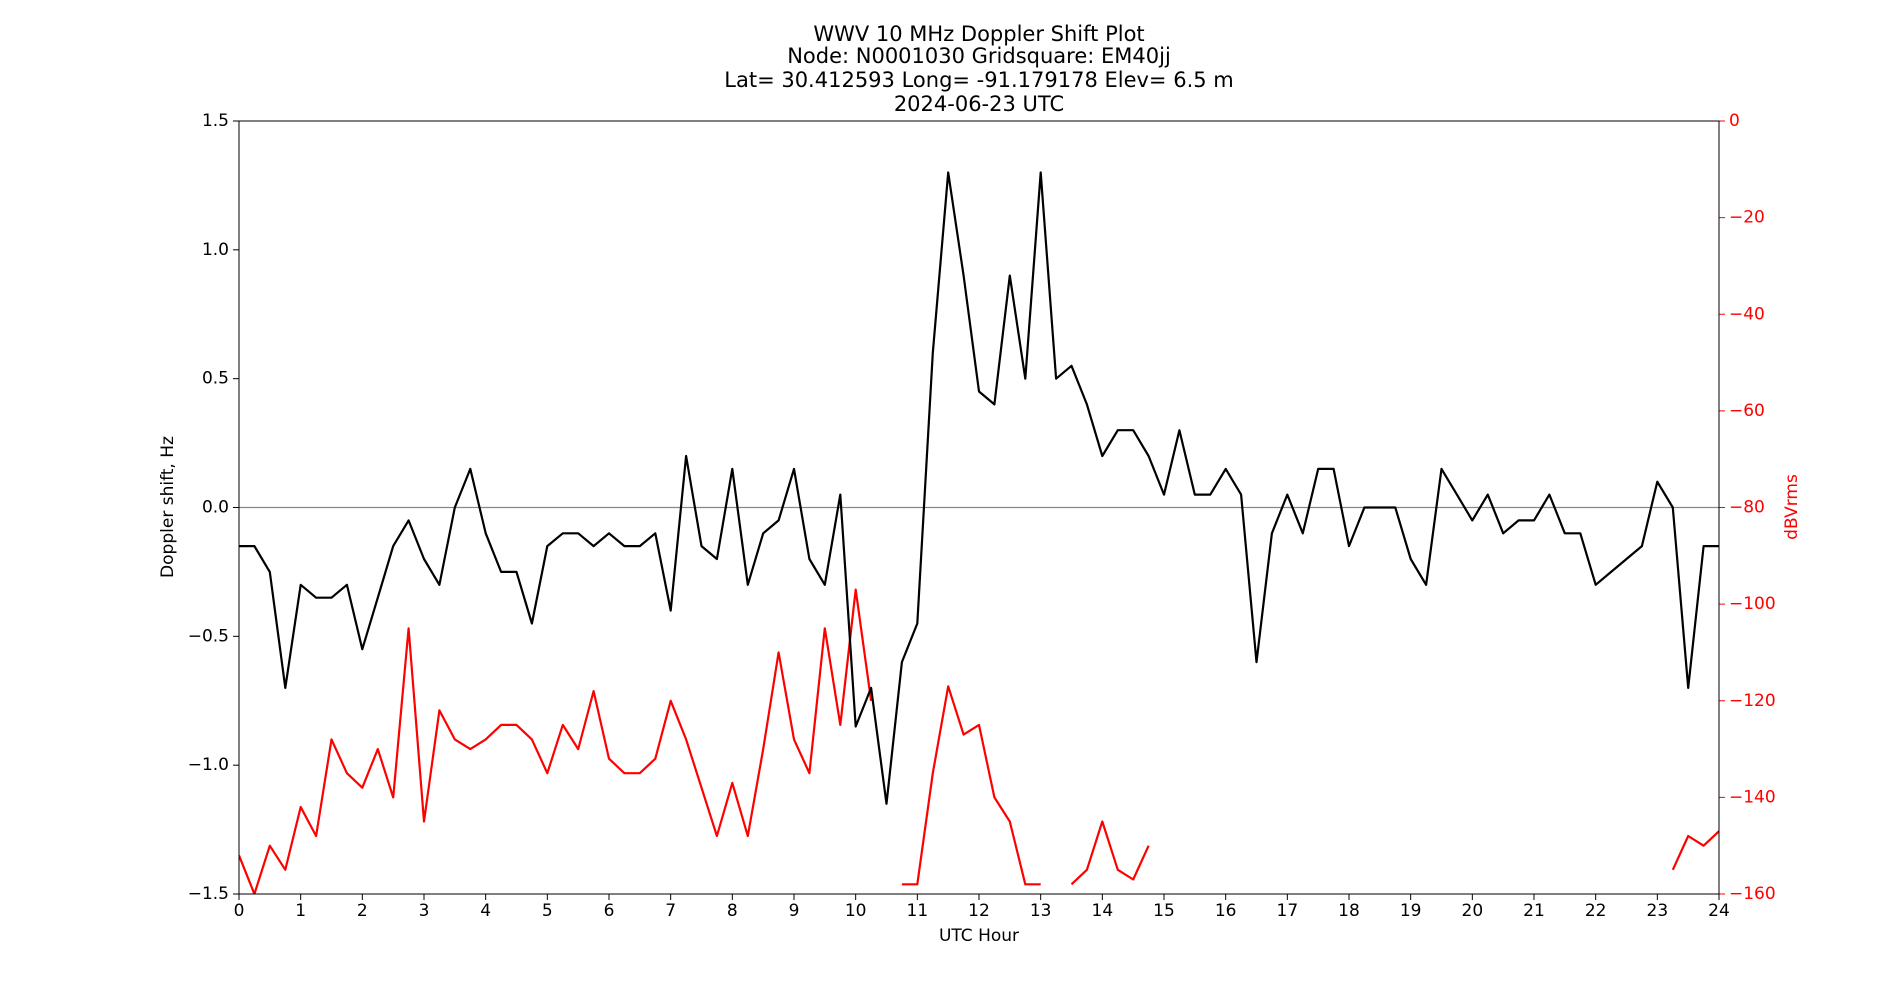 The height and width of the screenshot is (1000, 1900). What do you see at coordinates (1658, 911) in the screenshot?
I see `x-tick-label: 23` at bounding box center [1658, 911].